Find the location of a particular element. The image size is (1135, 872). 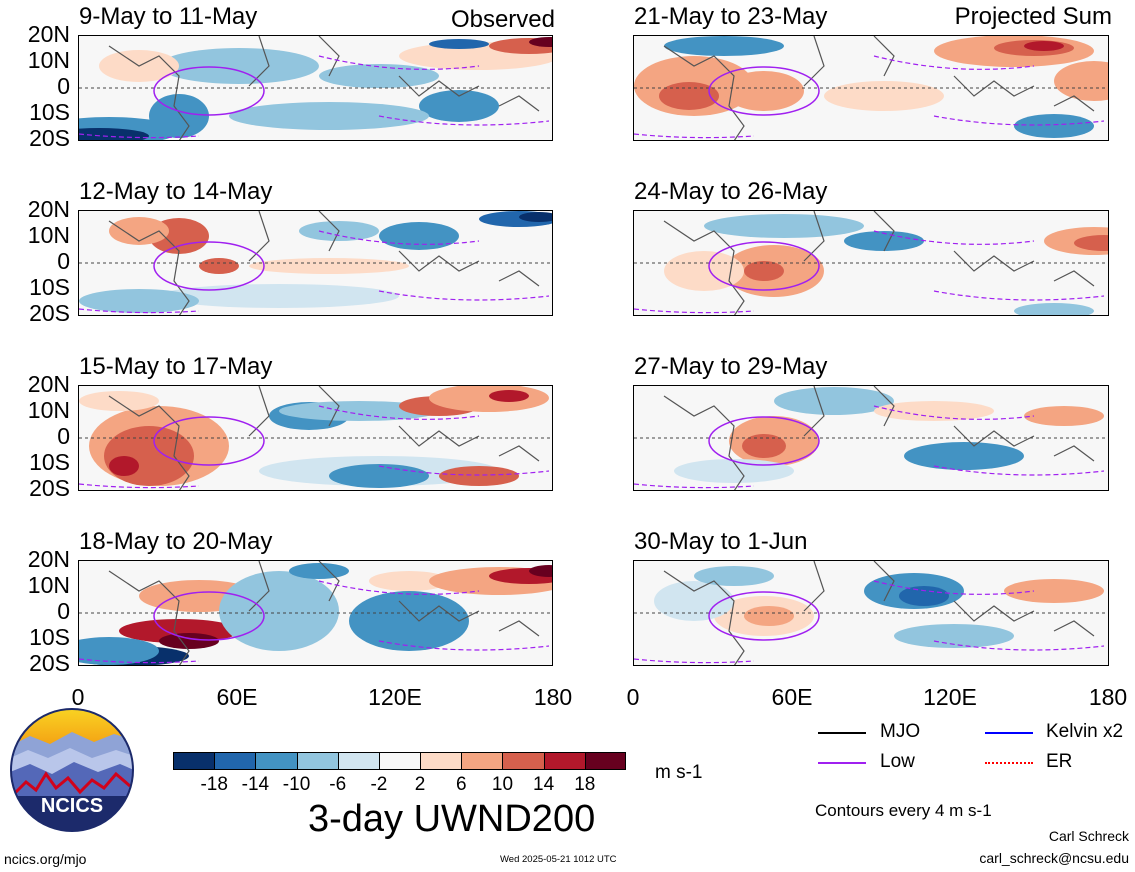

panel-title: 21-May to 23-May is located at coordinates (731, 16).